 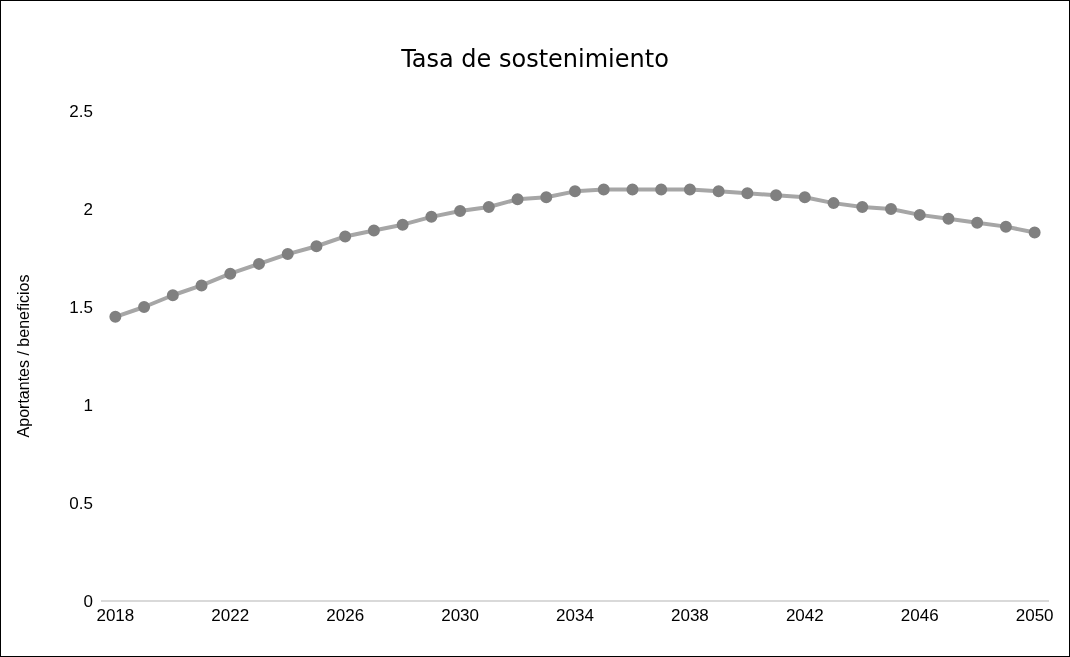 I want to click on y-tick-label: 0, so click(x=88, y=602).